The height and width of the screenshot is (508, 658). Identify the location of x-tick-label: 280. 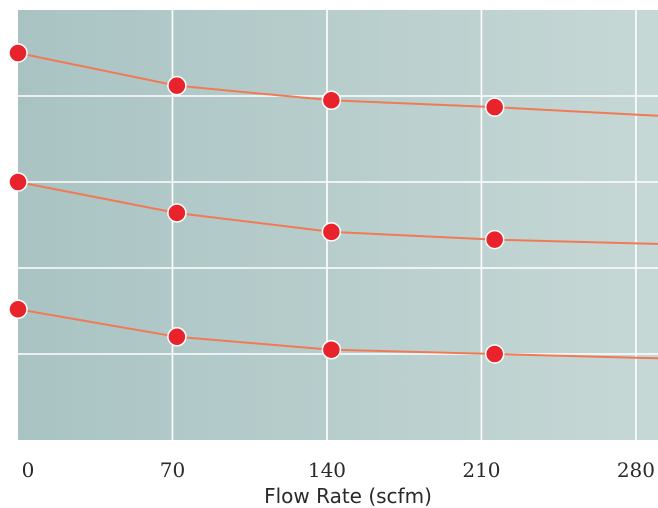
(636, 470).